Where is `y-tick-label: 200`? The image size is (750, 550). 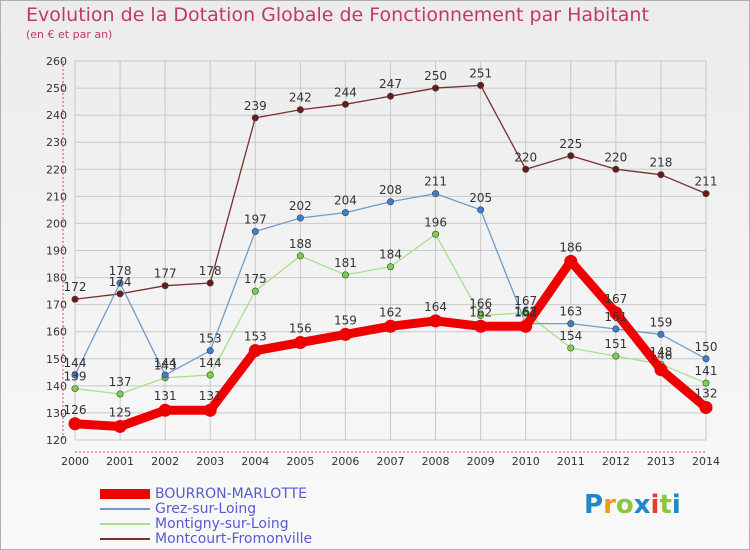 y-tick-label: 200 is located at coordinates (56, 223).